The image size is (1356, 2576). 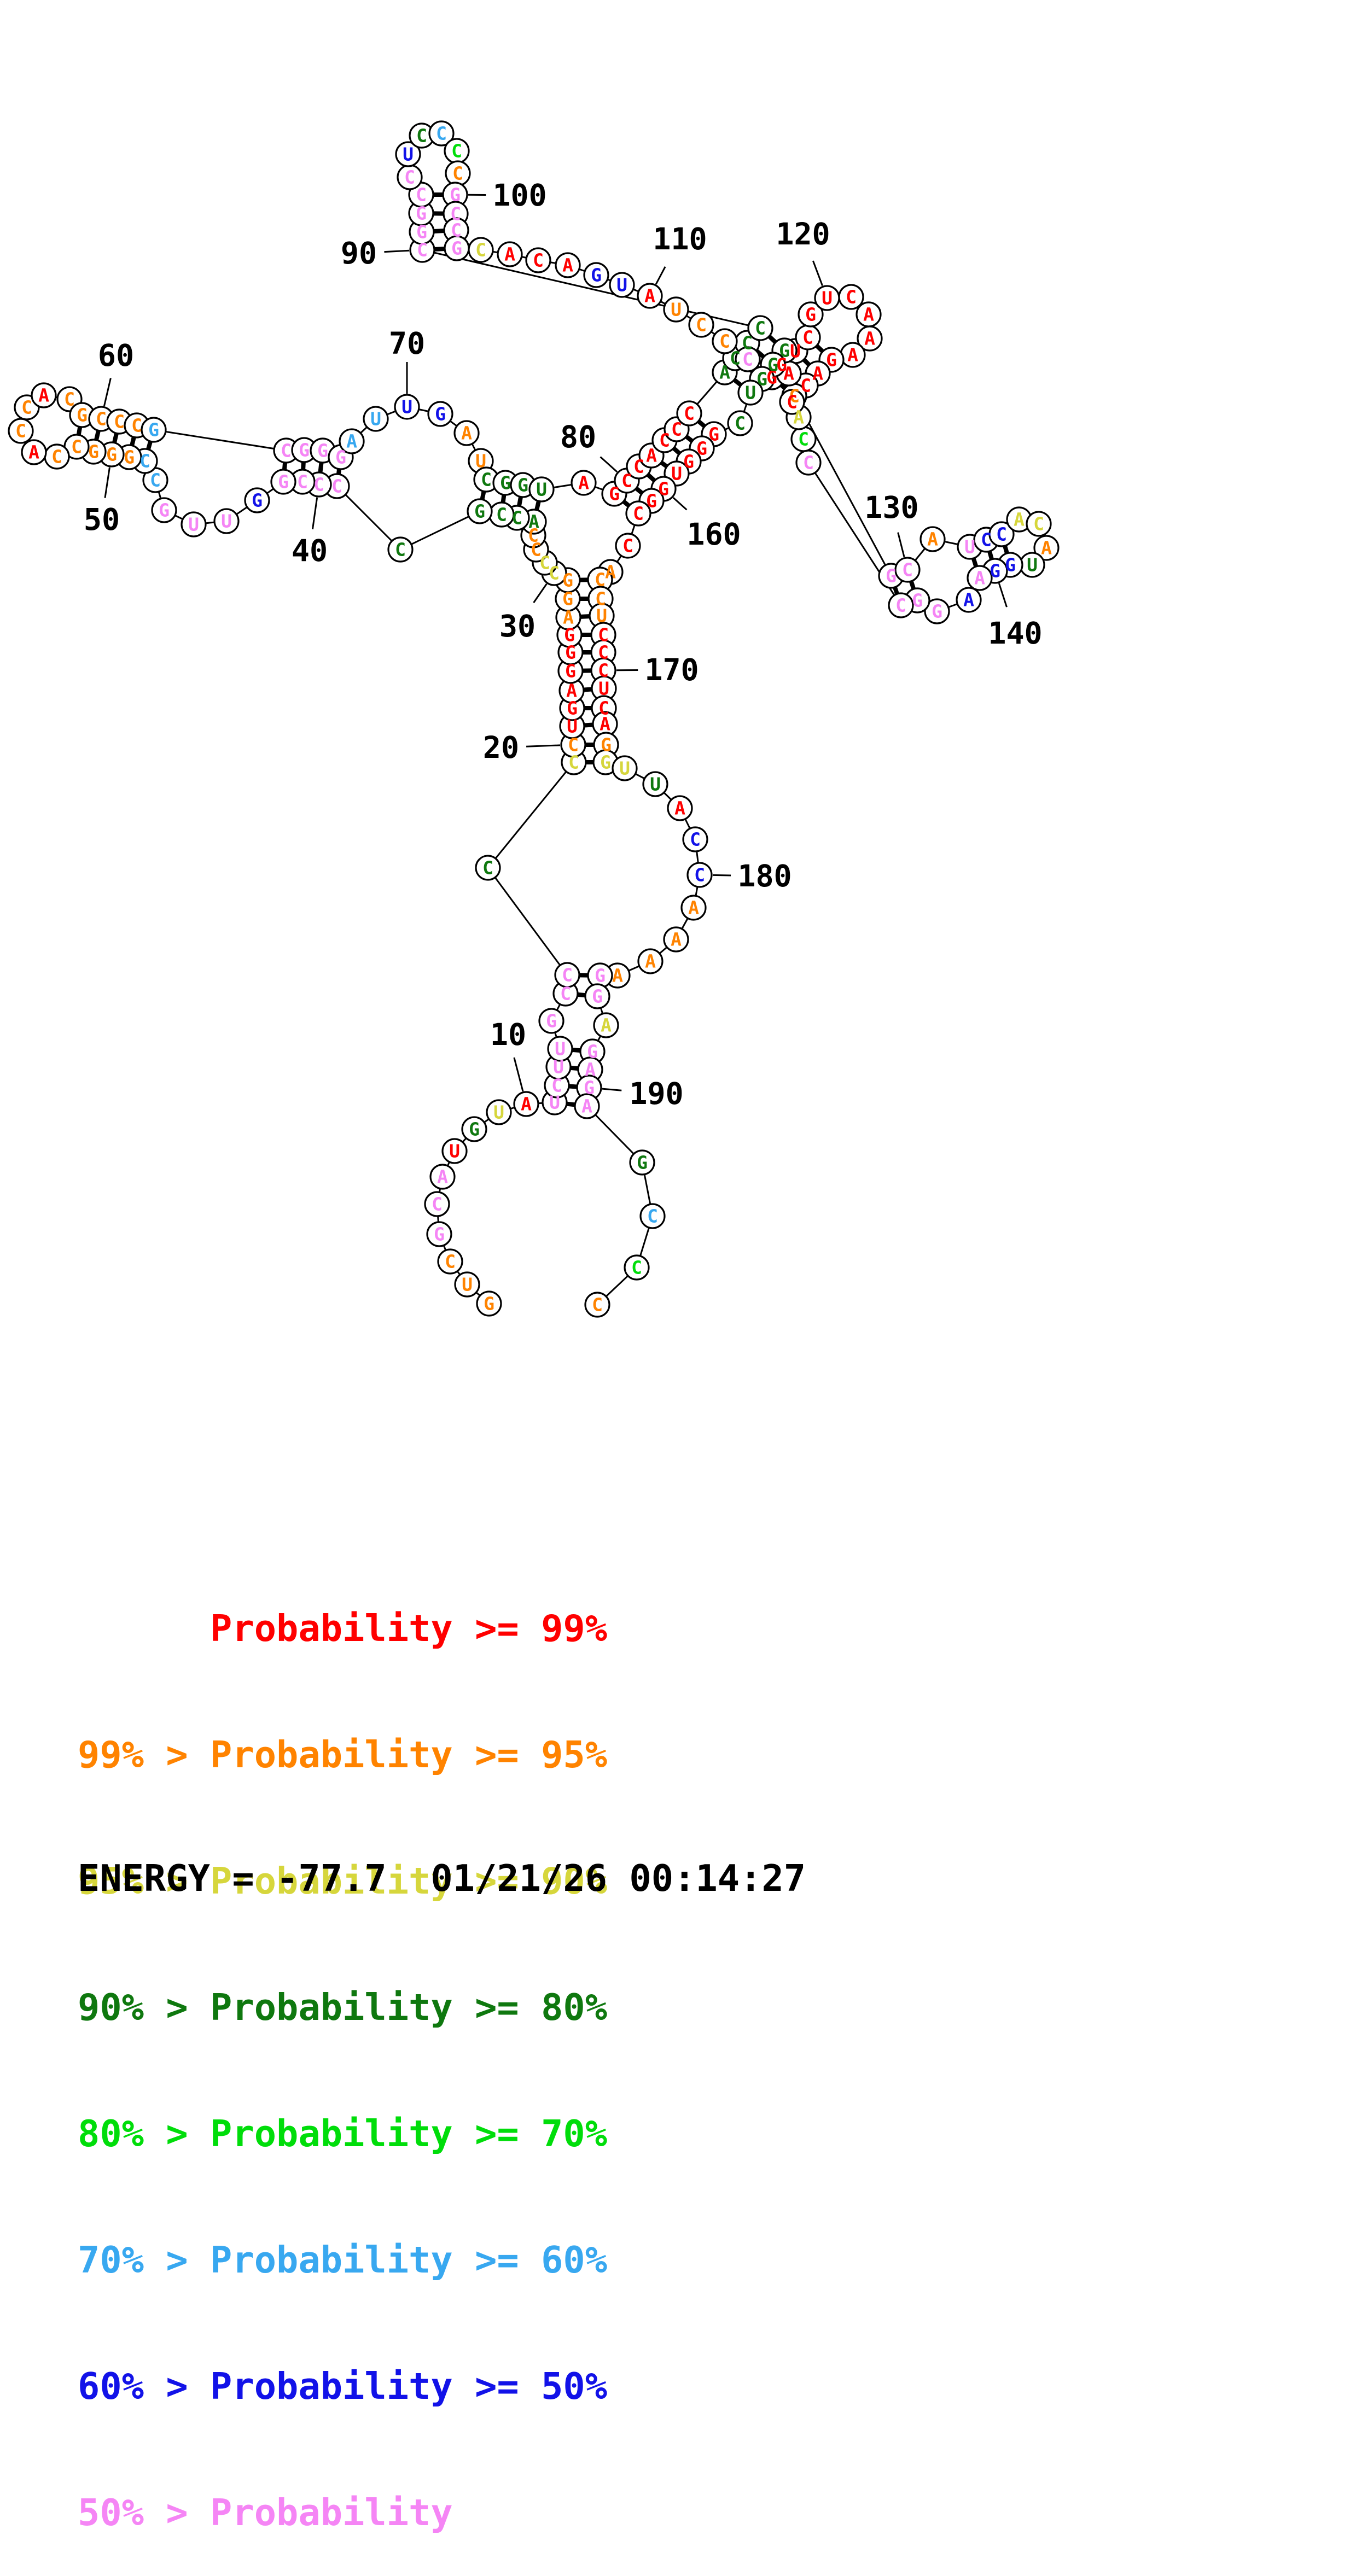 What do you see at coordinates (764, 875) in the screenshot?
I see `position-label: 180` at bounding box center [764, 875].